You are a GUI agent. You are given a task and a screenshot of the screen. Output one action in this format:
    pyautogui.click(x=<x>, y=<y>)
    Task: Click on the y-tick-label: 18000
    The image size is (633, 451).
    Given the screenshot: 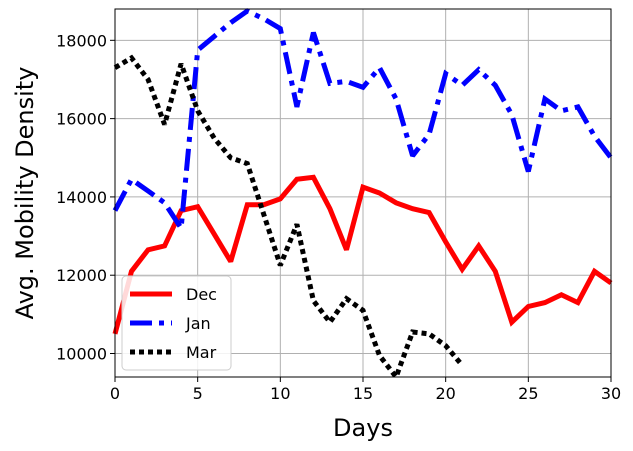 What is the action you would take?
    pyautogui.click(x=81, y=40)
    